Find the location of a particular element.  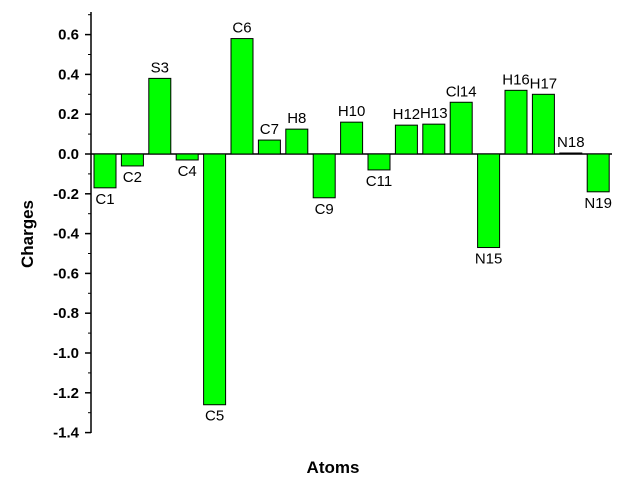

bar-c4 is located at coordinates (187, 157).